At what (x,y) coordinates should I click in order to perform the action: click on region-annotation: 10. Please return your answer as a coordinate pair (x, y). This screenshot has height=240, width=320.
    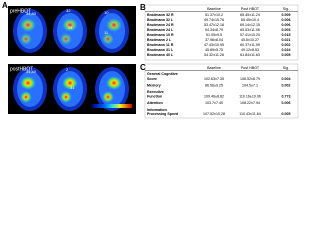
    Looking at the image, I should click on (106, 12).